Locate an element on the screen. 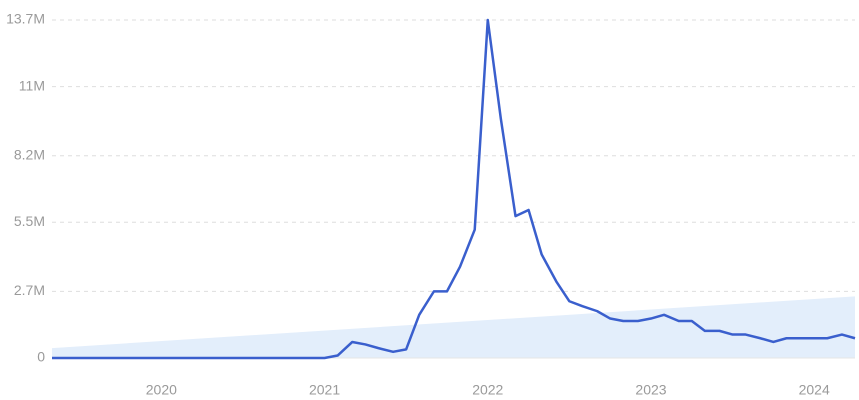  y-tick-label: 5.5M is located at coordinates (29, 221).